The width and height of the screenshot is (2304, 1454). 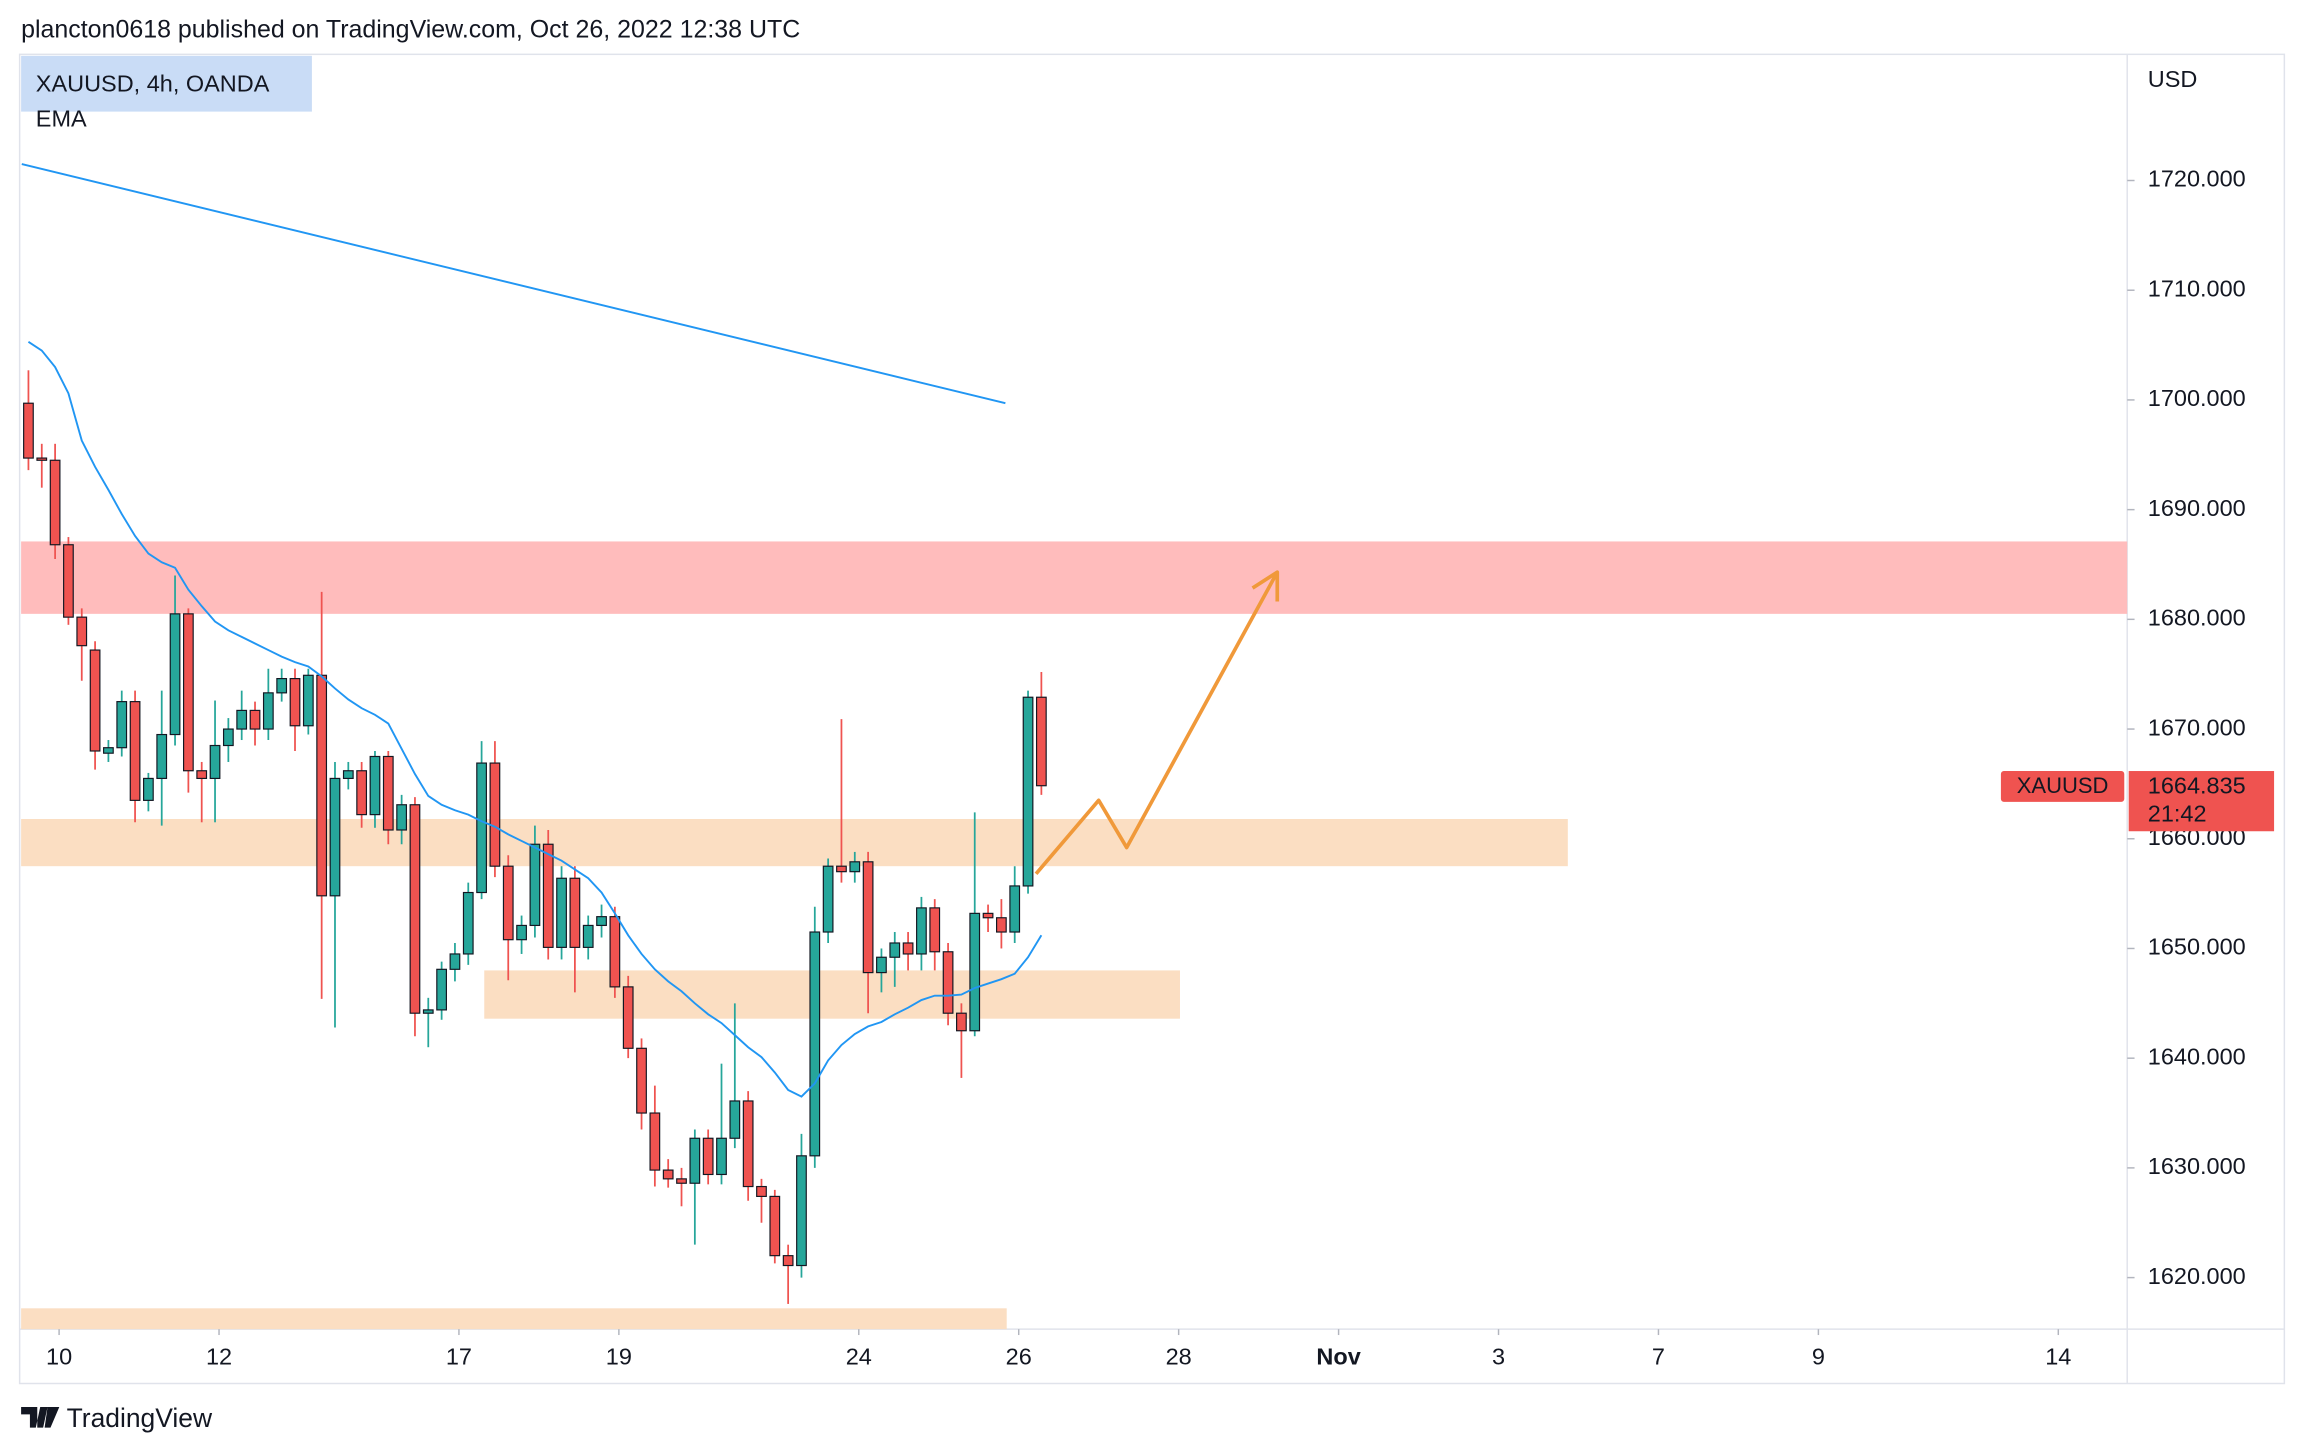 I want to click on x-tick-label: 17, so click(x=459, y=1357).